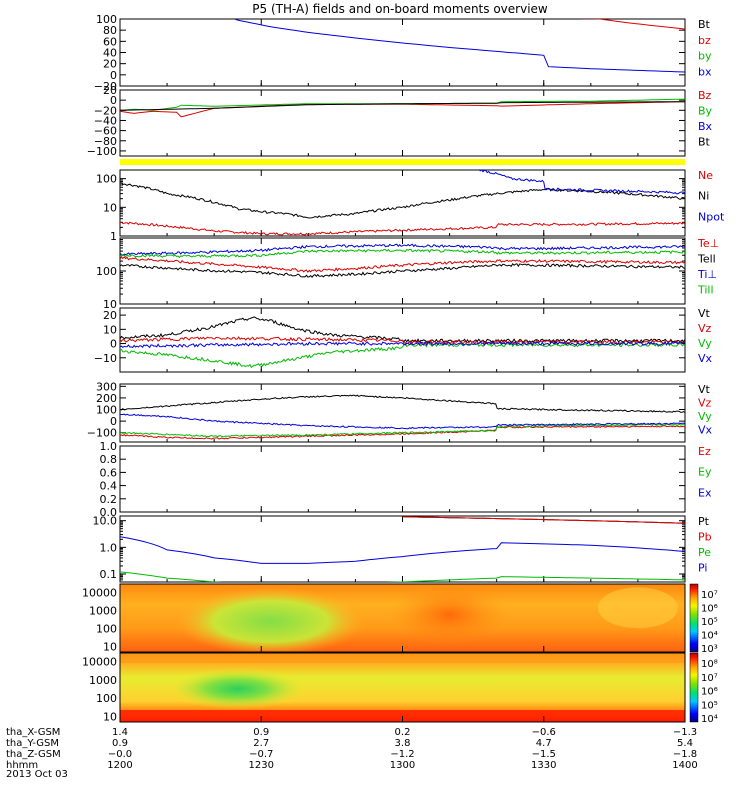  I want to click on series-line-npot, so click(578, 182).